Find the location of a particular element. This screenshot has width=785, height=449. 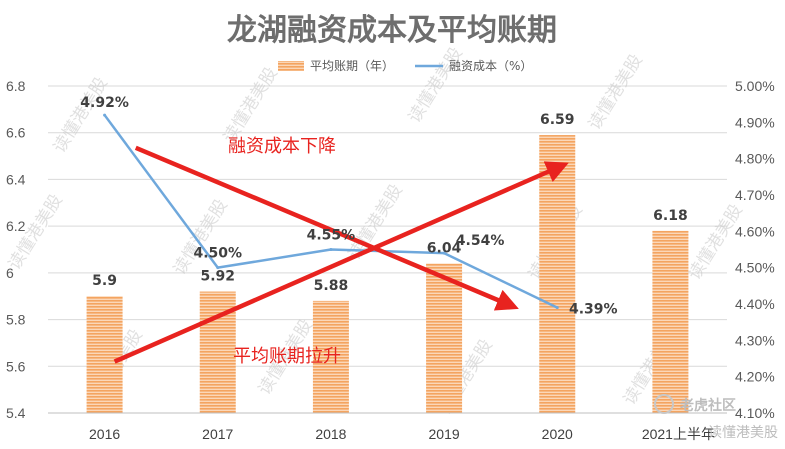

category-label: 2018 is located at coordinates (330, 434).